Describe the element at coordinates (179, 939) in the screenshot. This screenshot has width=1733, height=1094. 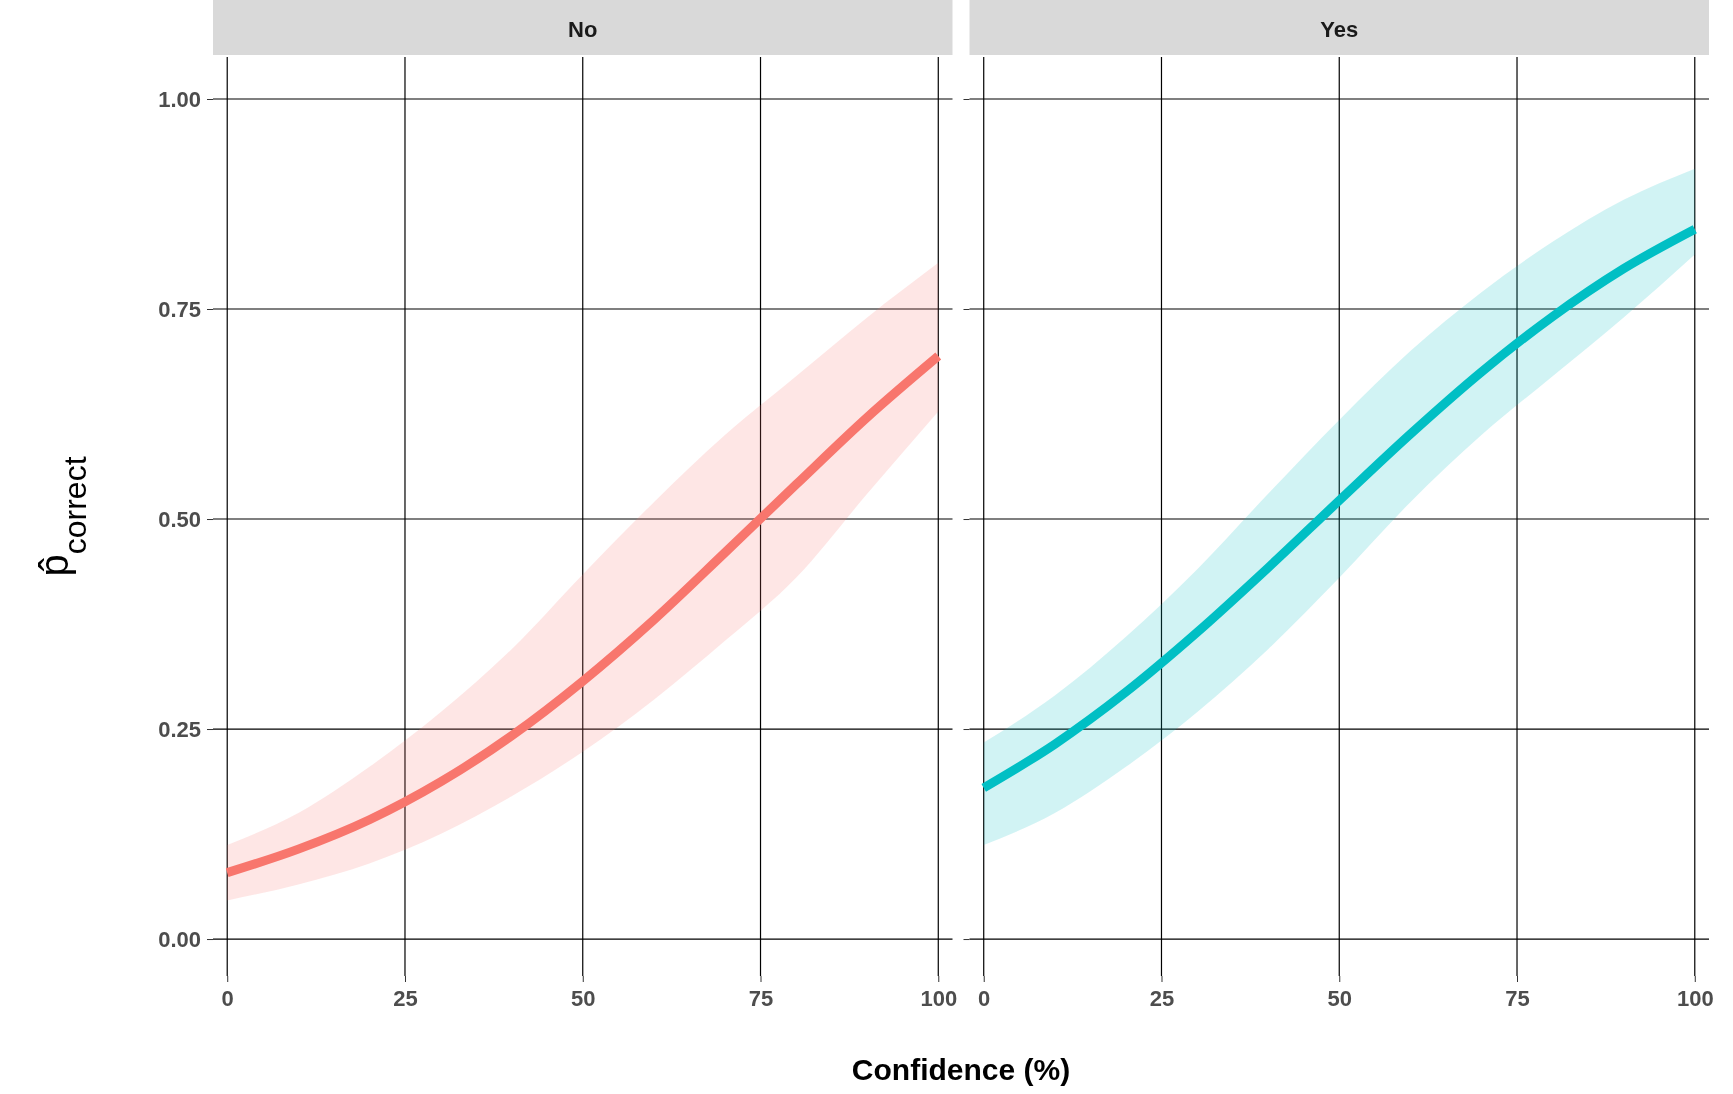
I see `y-tick-label: 0.00` at that location.